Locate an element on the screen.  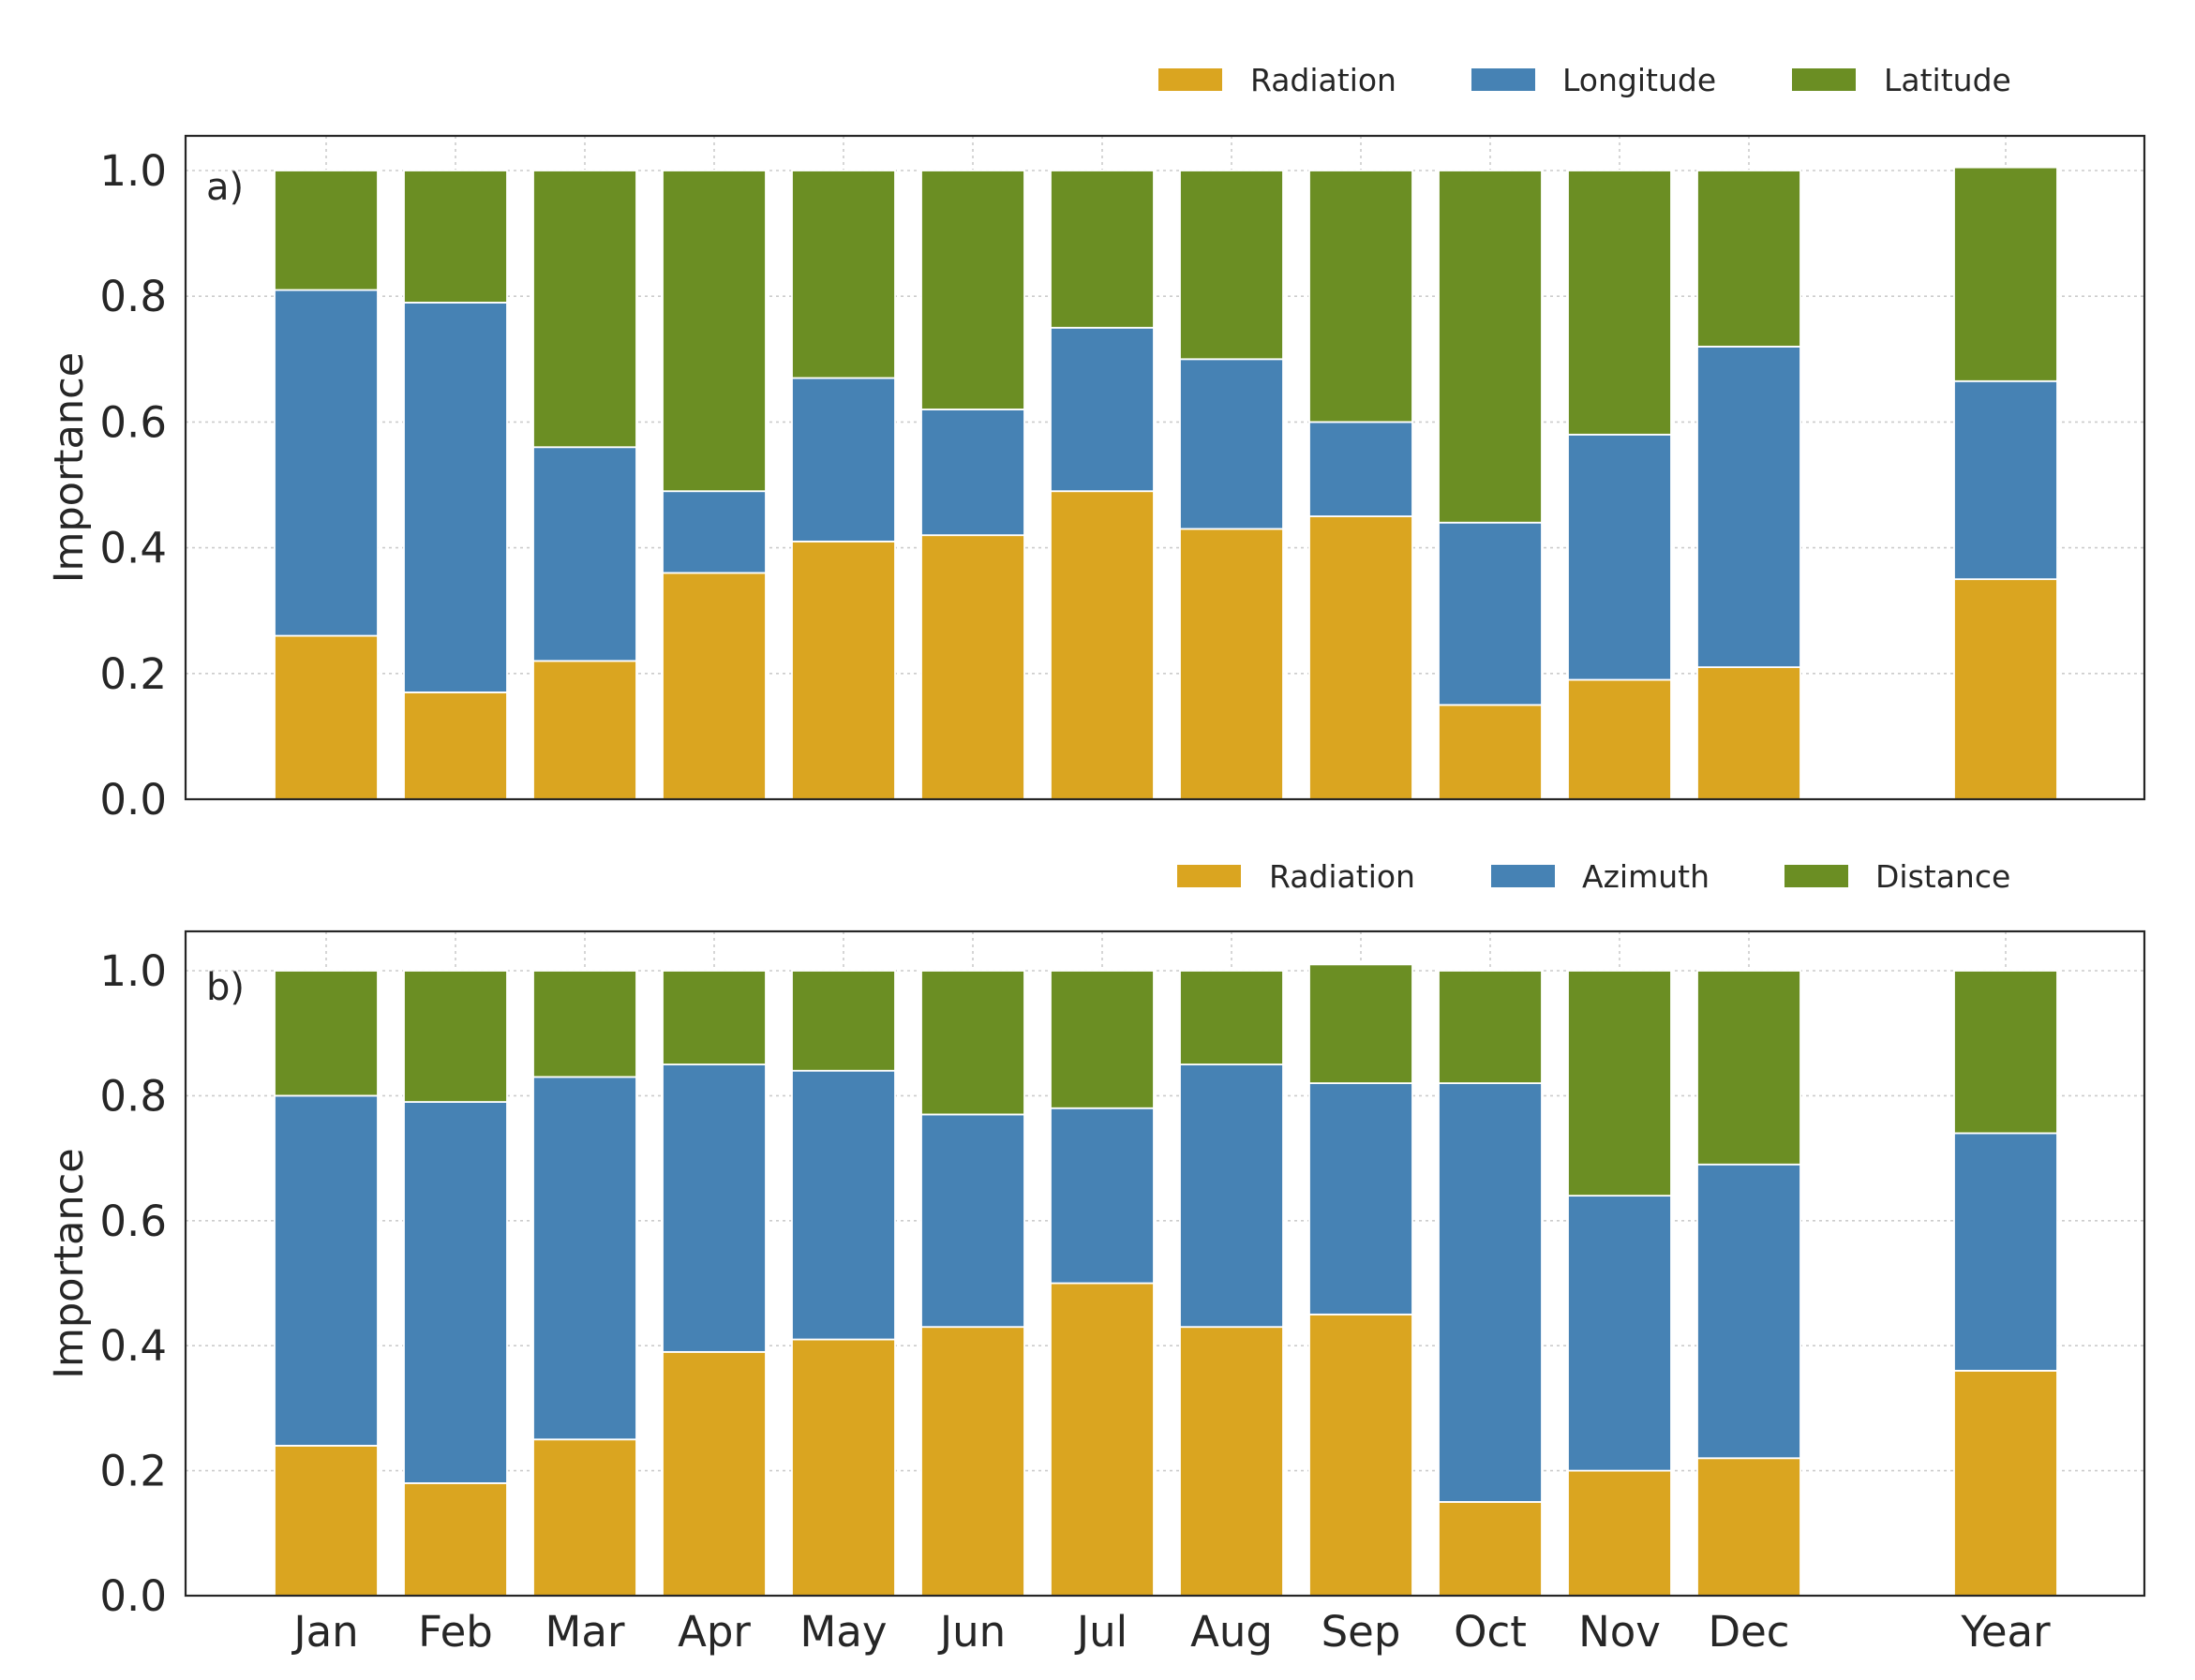
bar-radiation-nov is located at coordinates (1619, 739).